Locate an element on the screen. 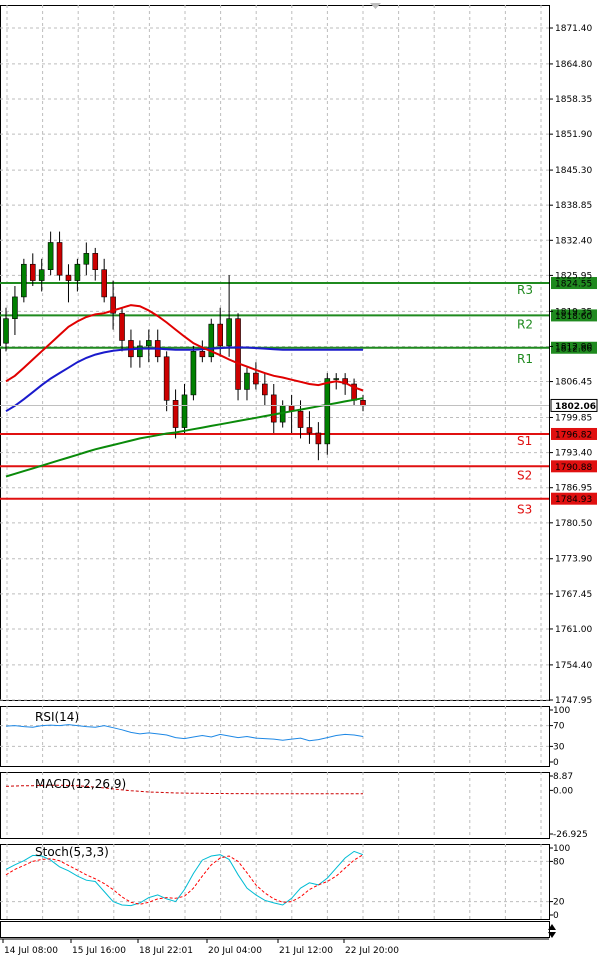  time-tick-label: 22 Jul 20:00 is located at coordinates (372, 951).